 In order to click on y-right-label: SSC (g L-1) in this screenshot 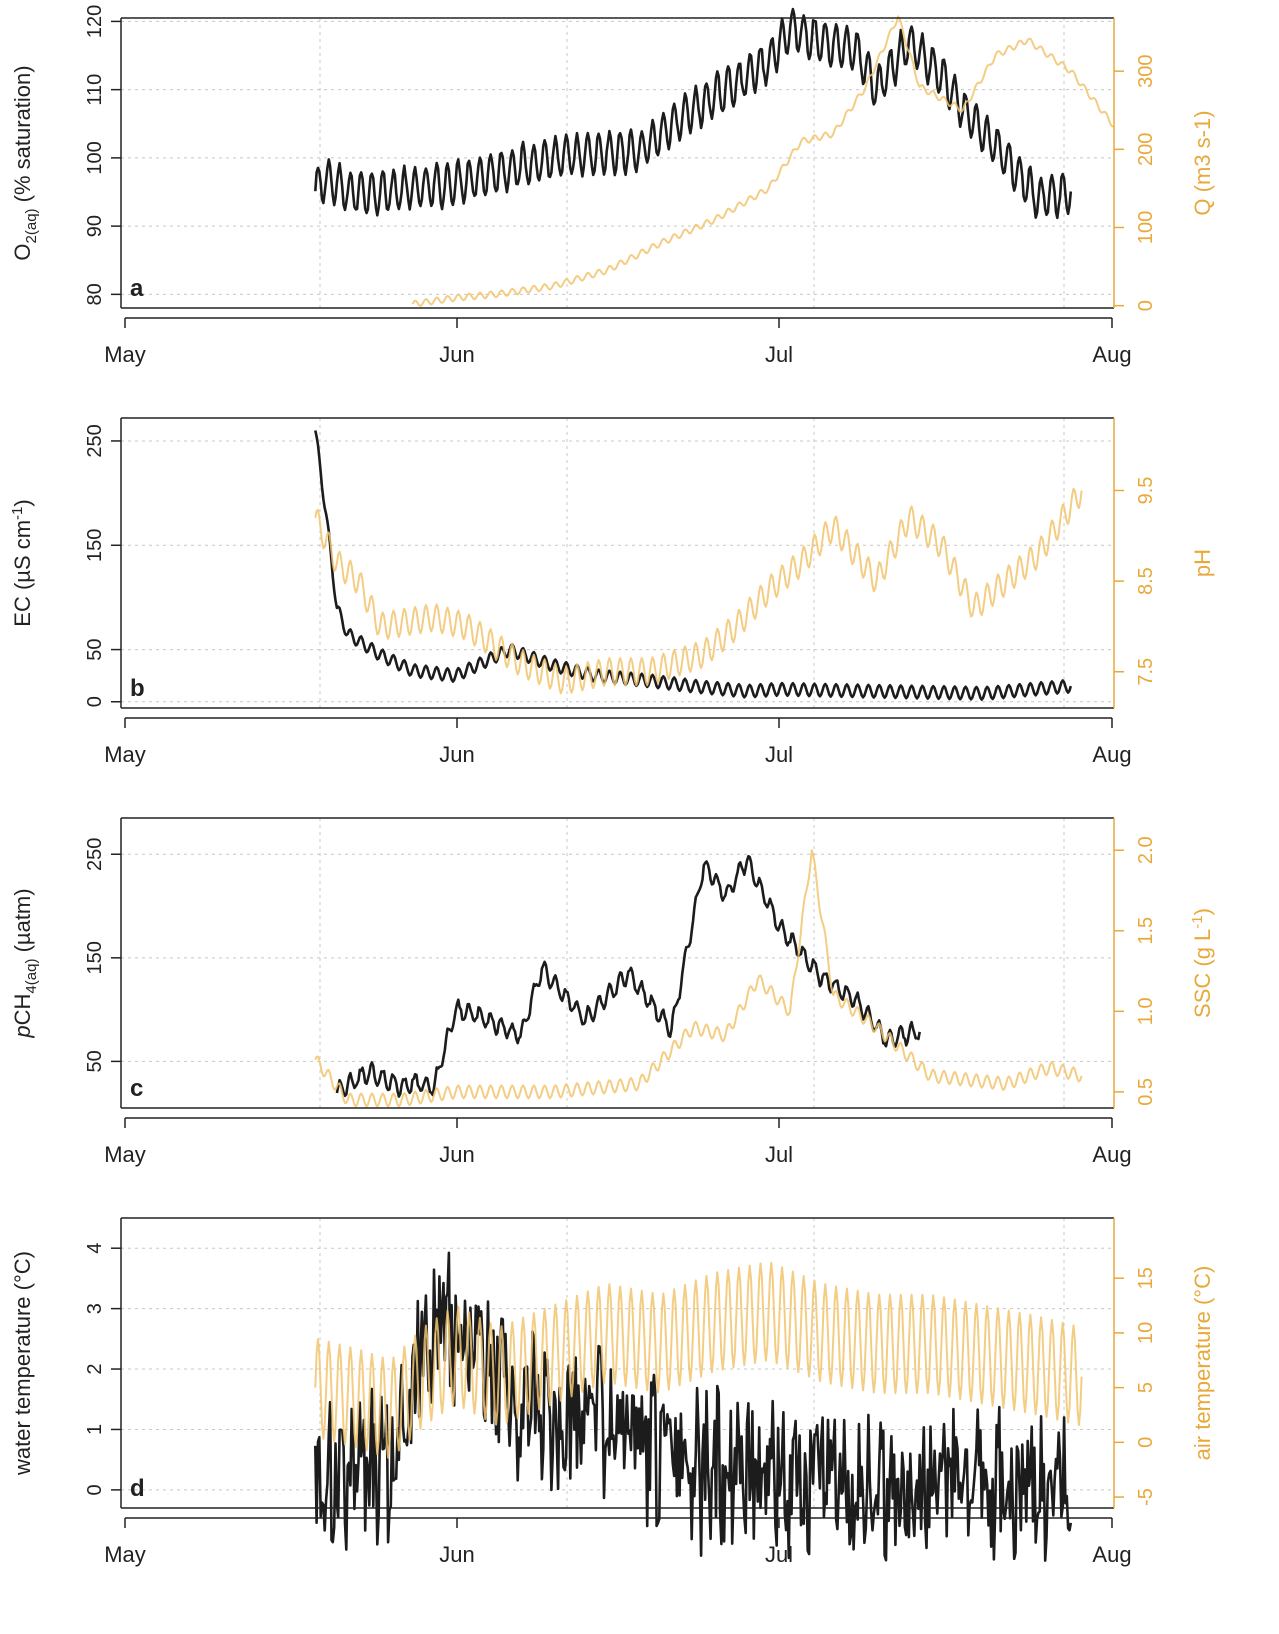, I will do `click(1202, 963)`.